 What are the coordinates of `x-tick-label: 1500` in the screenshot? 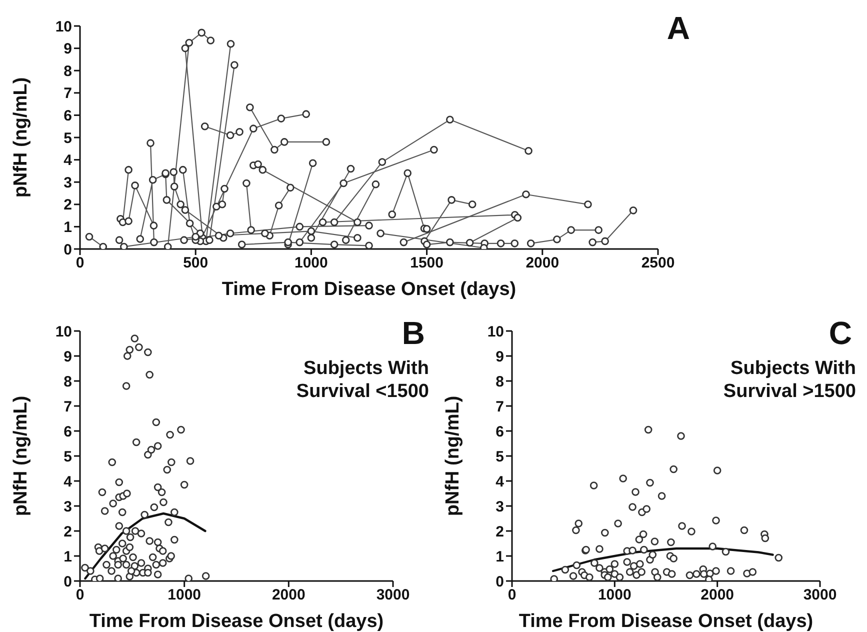 It's located at (427, 263).